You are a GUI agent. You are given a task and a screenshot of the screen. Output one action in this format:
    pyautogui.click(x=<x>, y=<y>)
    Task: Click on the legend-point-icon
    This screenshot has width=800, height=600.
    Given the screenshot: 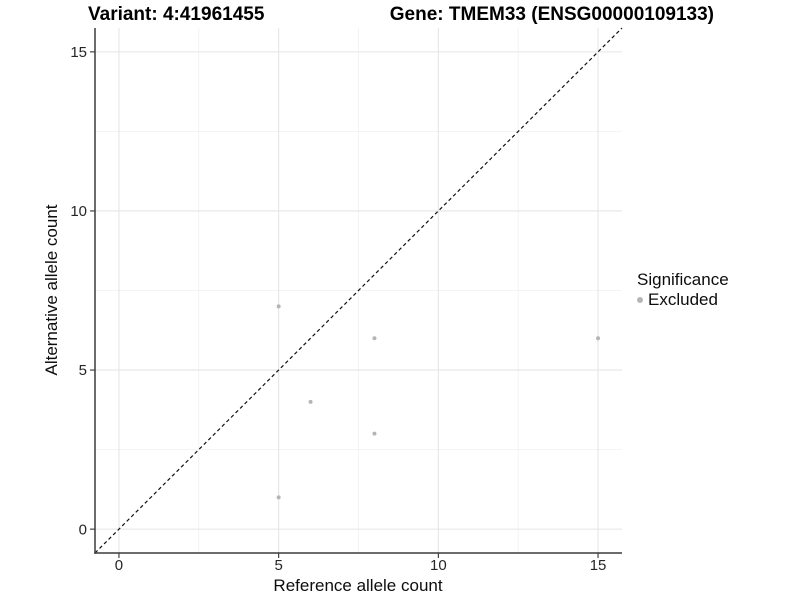 What is the action you would take?
    pyautogui.click(x=640, y=299)
    